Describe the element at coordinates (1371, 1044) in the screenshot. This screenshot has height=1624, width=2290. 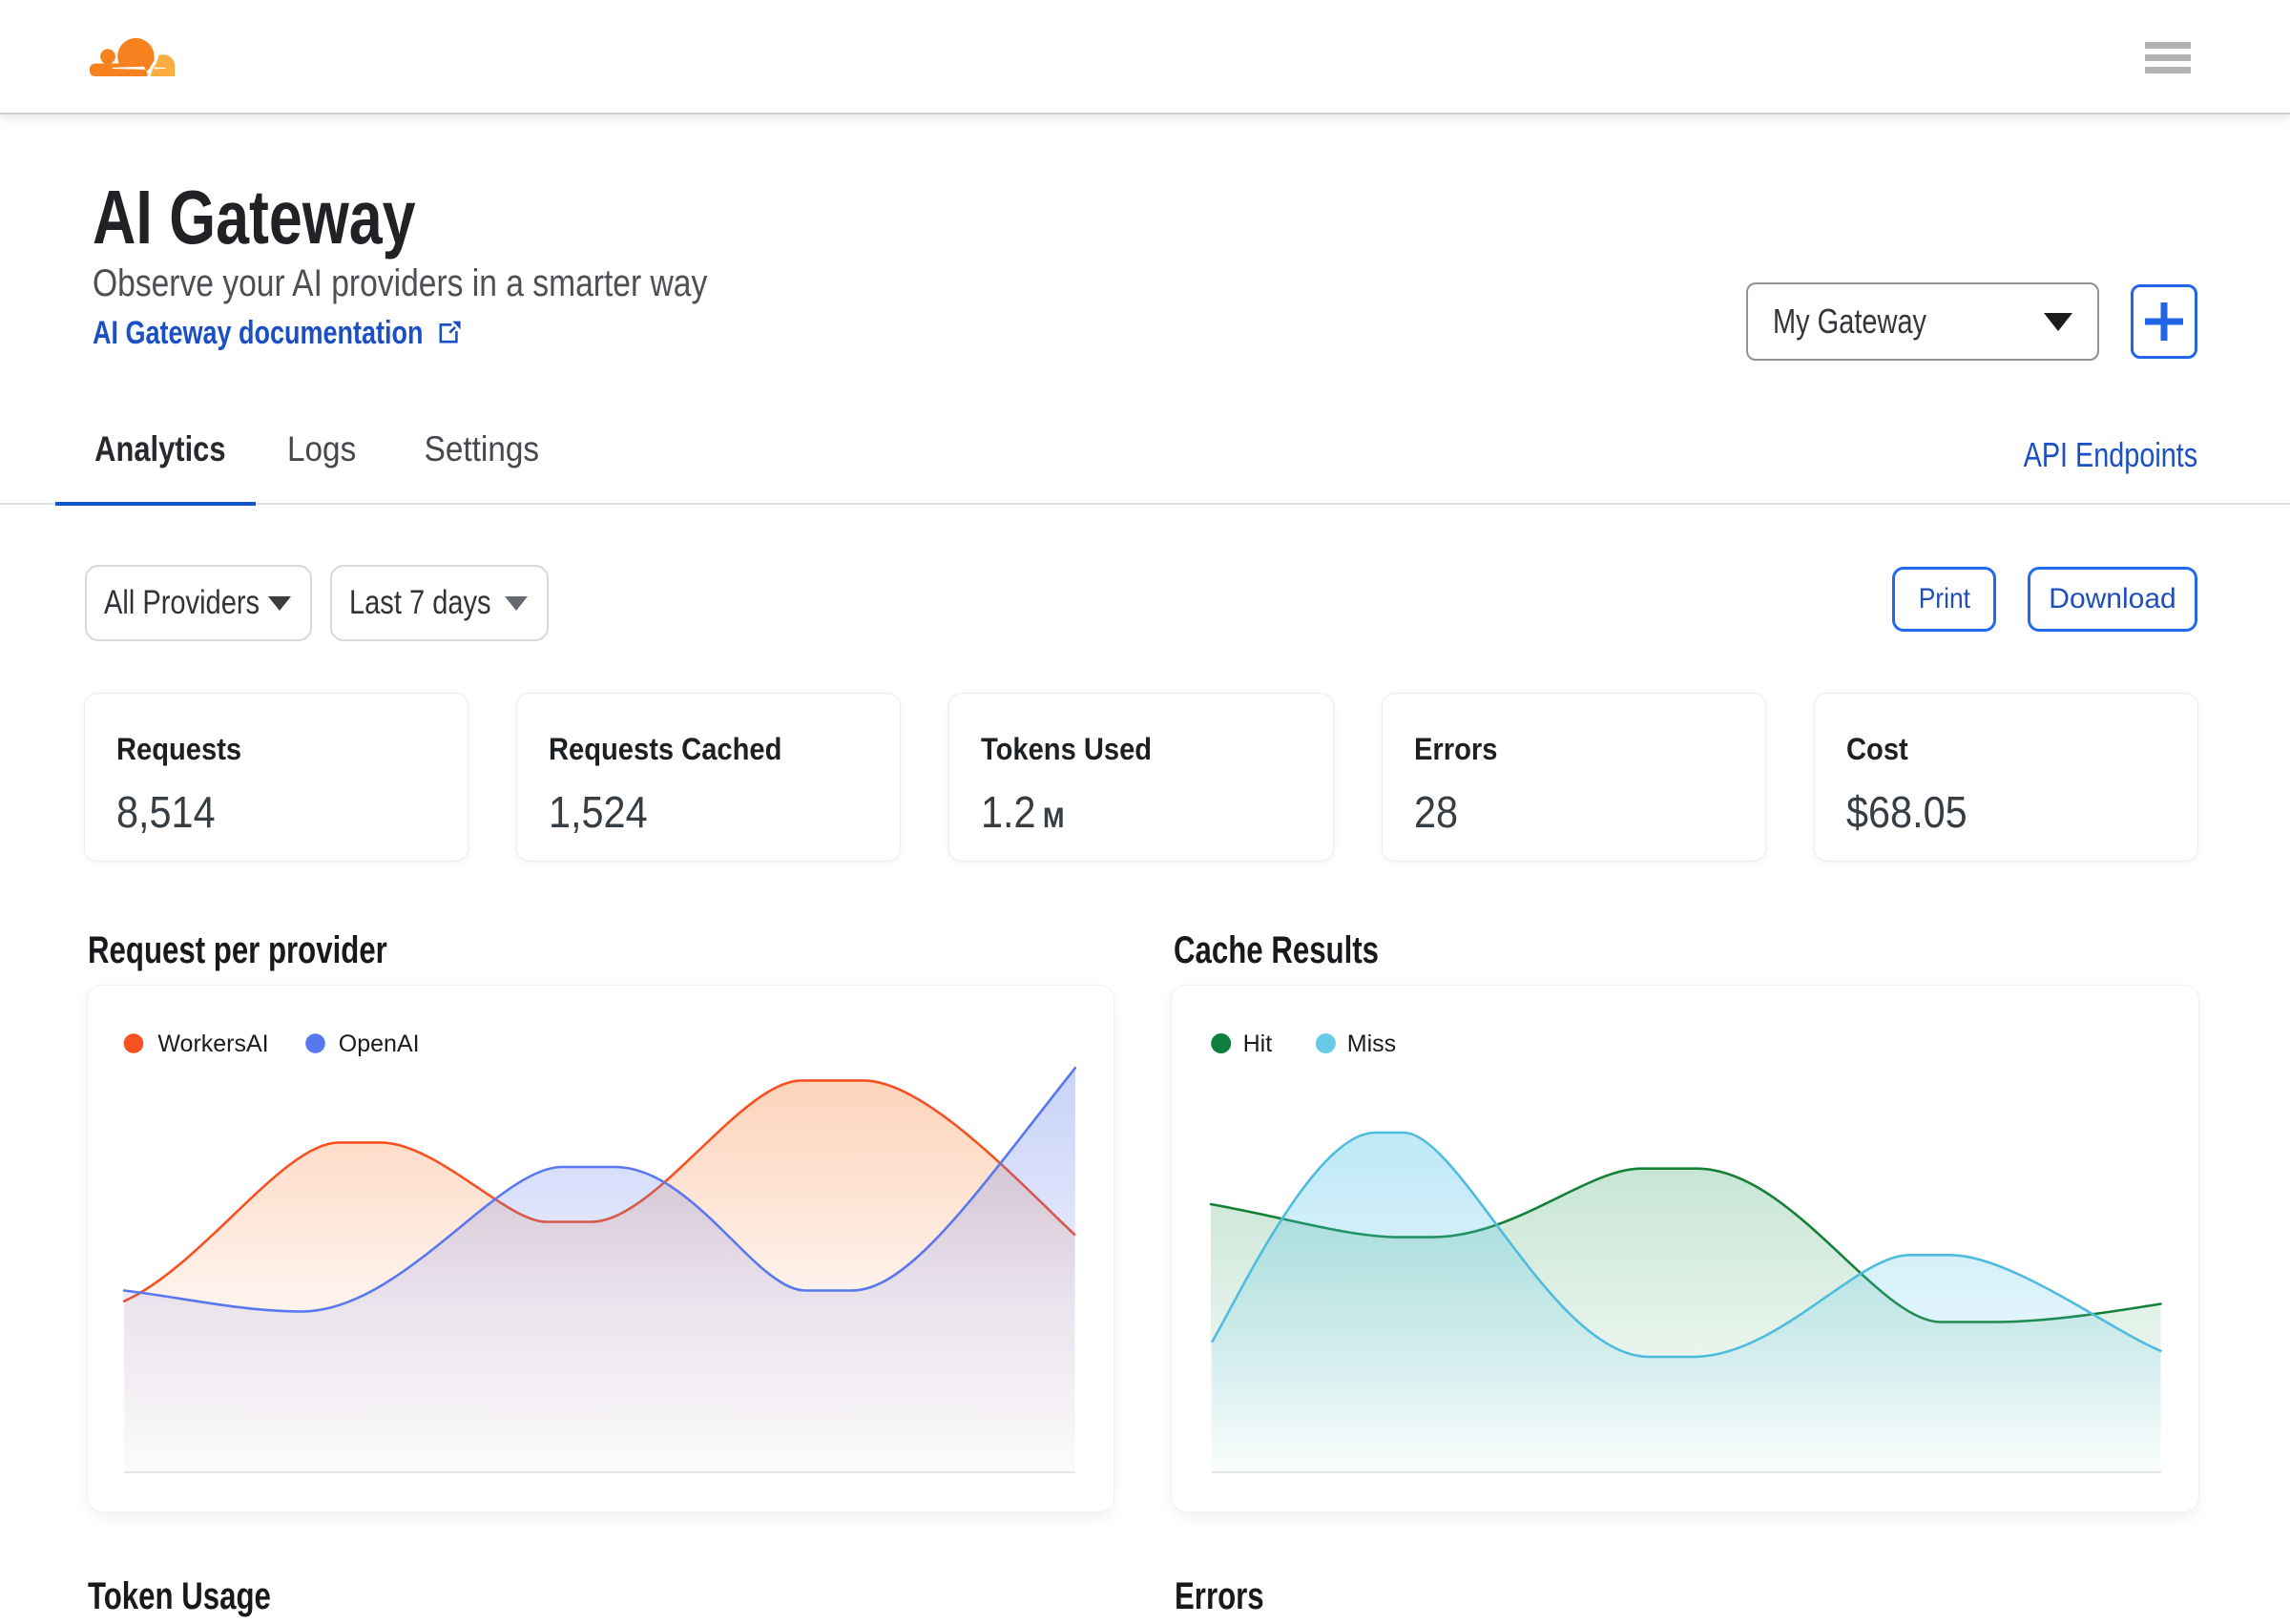
I see `svg-text: Miss` at that location.